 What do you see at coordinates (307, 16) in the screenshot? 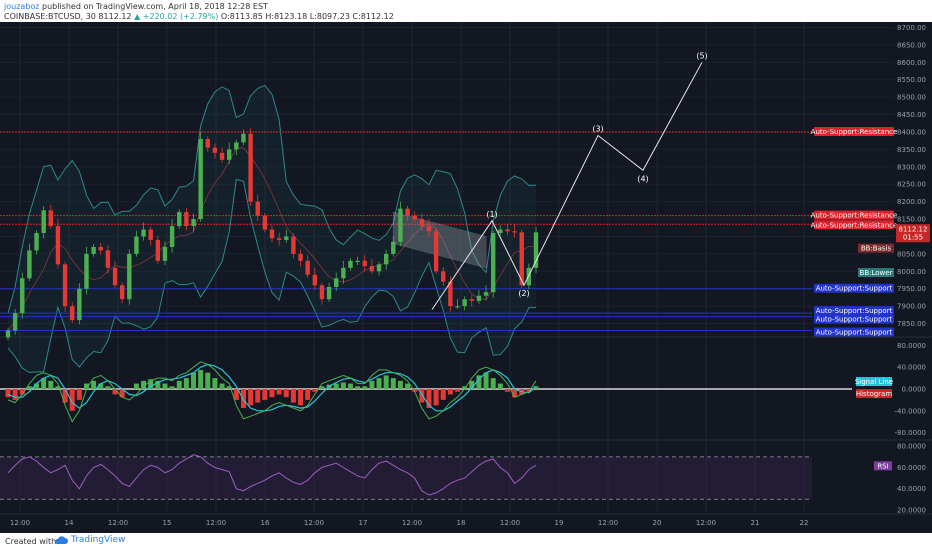
I see `ohlc-values: O:8113.85 H:8123.18 L:8097.23 C:8112.12` at bounding box center [307, 16].